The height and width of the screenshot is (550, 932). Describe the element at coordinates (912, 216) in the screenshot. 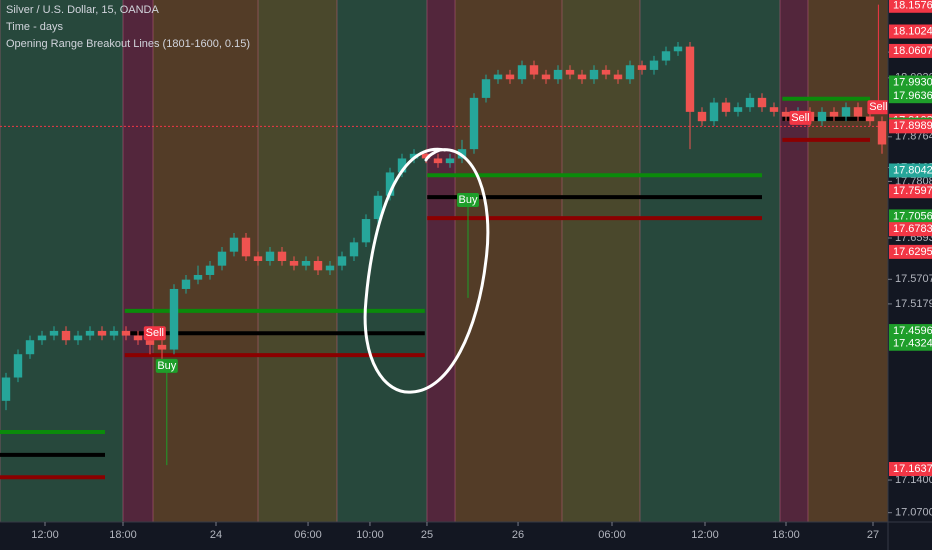

I see `price-tag-label: 17.70566` at that location.